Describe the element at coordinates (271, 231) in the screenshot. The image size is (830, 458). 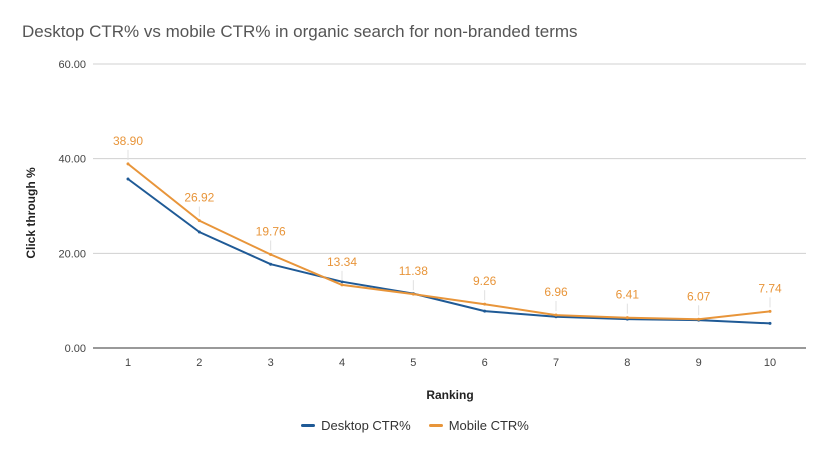
I see `data-label: 19.76` at that location.